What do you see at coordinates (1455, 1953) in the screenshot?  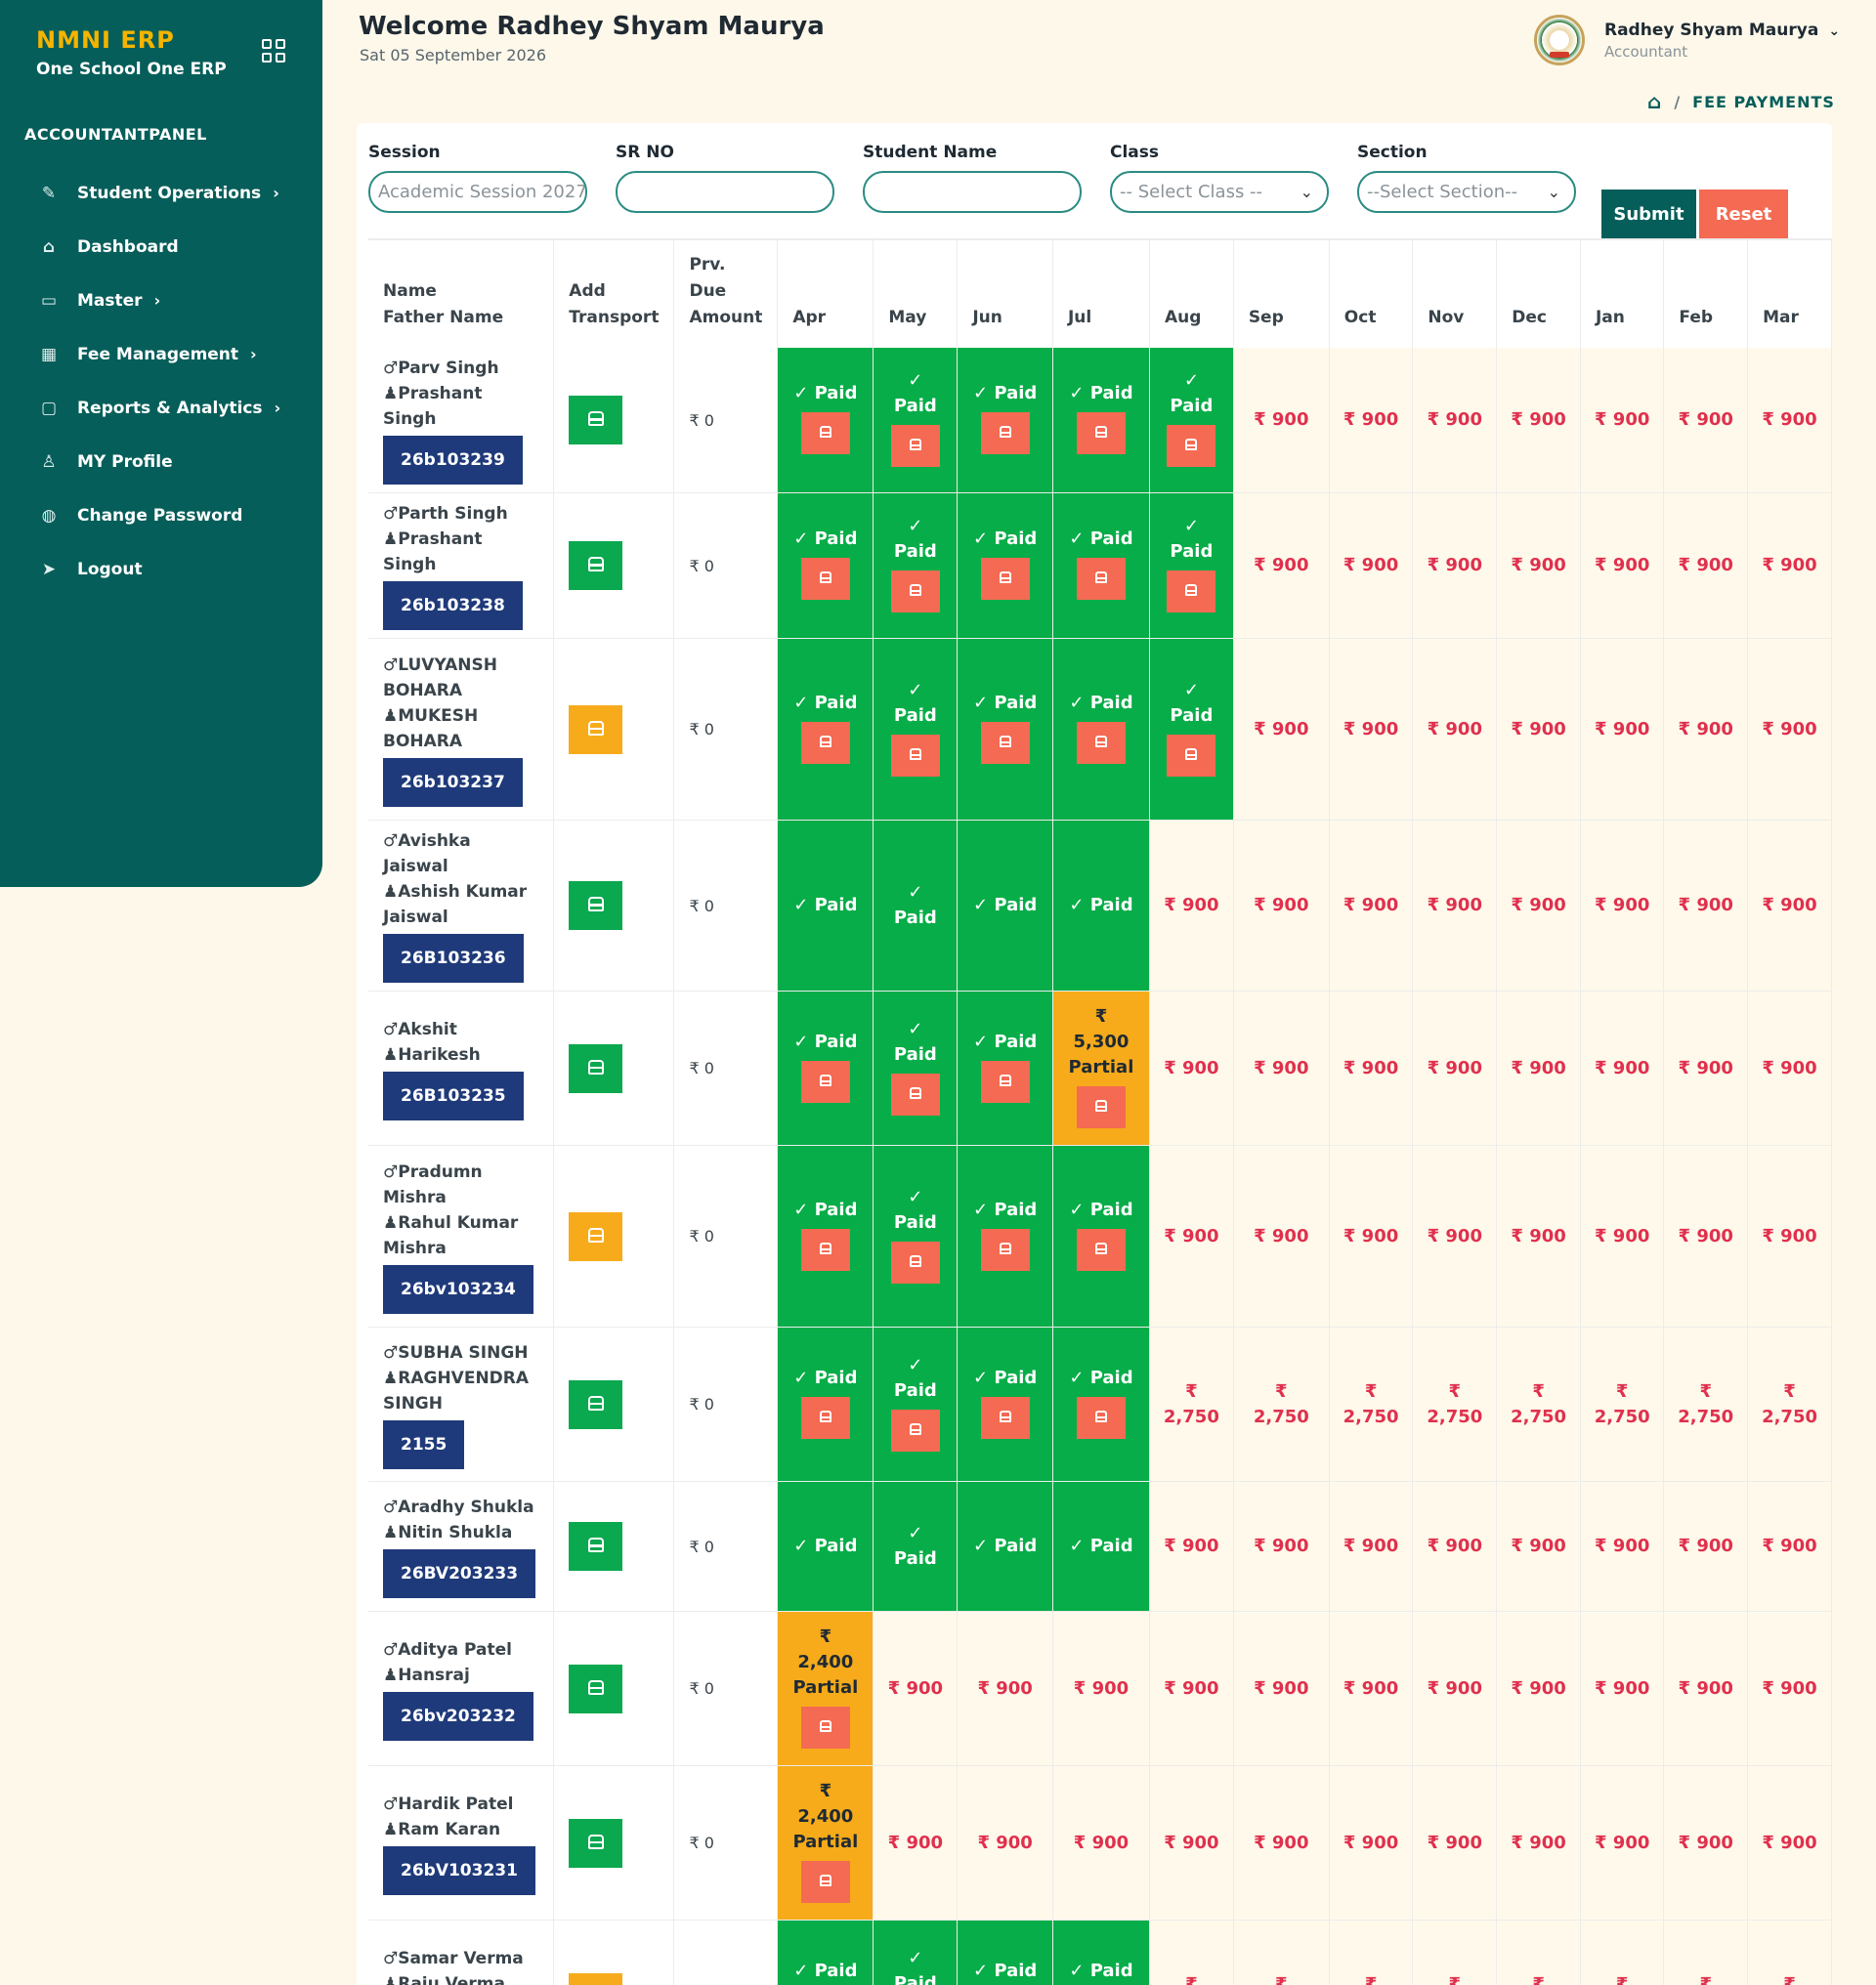 I see `fee-cell-nov: ₹1,250` at bounding box center [1455, 1953].